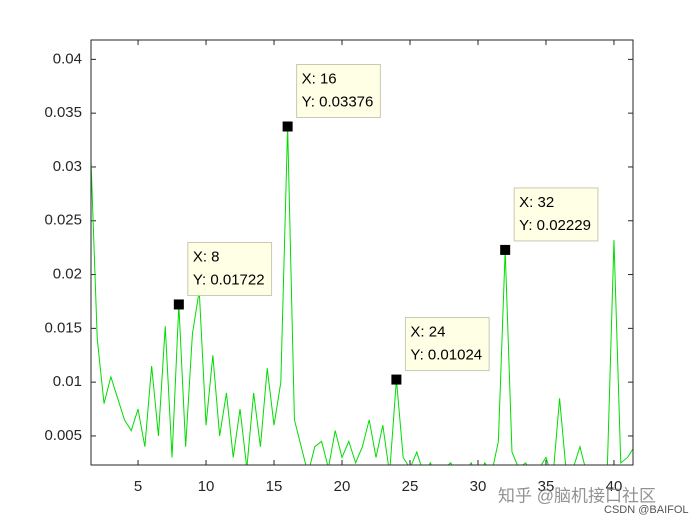  What do you see at coordinates (274, 486) in the screenshot?
I see `x-tick-label: 15` at bounding box center [274, 486].